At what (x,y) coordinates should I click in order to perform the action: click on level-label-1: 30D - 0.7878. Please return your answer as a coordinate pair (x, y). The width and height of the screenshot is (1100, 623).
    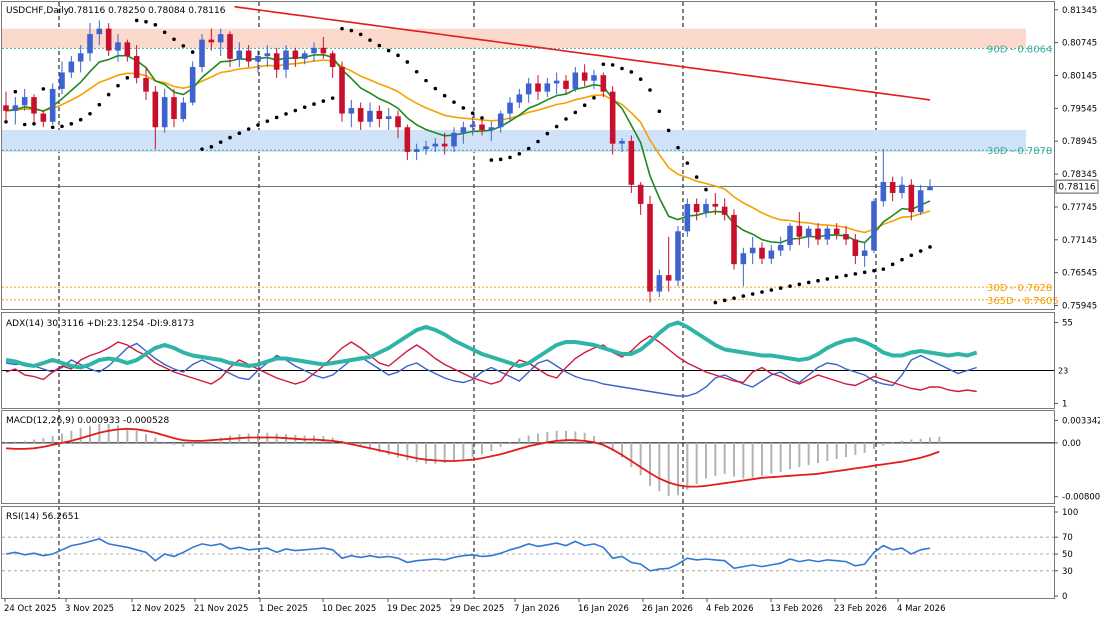
    Looking at the image, I should click on (1019, 151).